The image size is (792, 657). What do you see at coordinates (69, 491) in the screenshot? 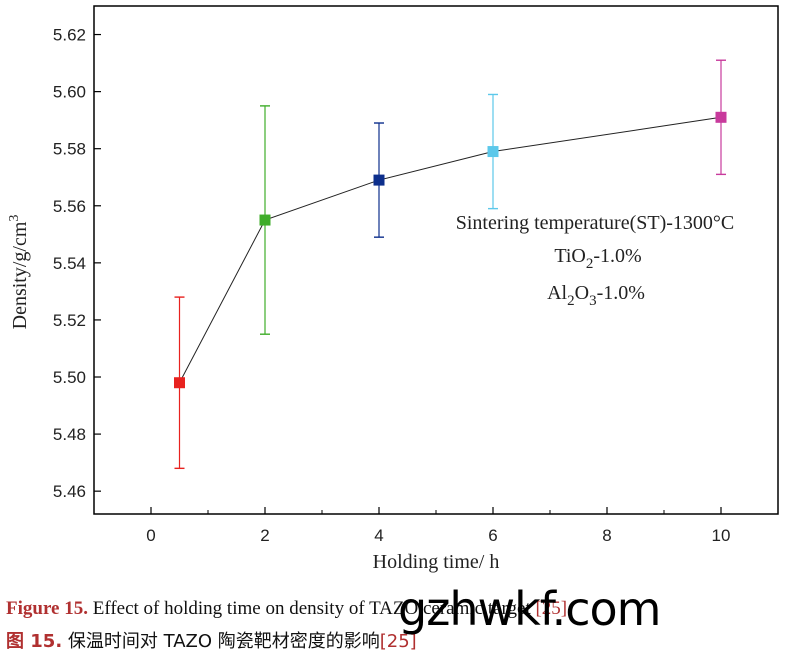
I see `y-tick-label: 5.46` at bounding box center [69, 491].